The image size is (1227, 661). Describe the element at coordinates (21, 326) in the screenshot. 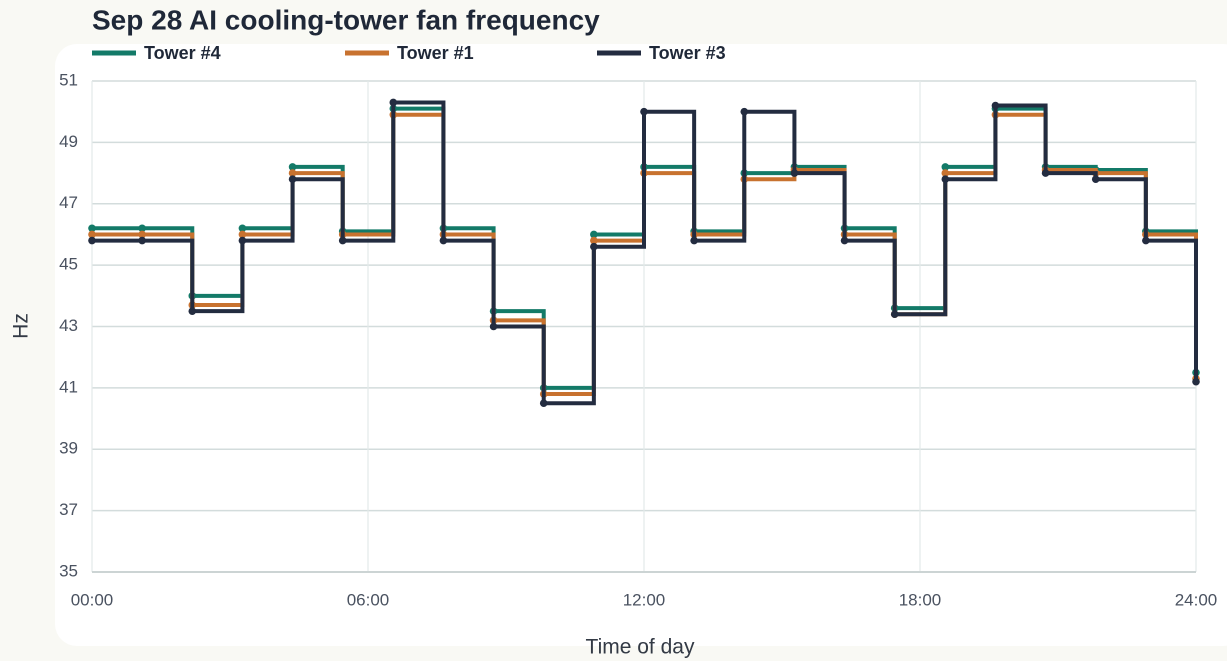

I see `y-axis-label: Hz` at that location.